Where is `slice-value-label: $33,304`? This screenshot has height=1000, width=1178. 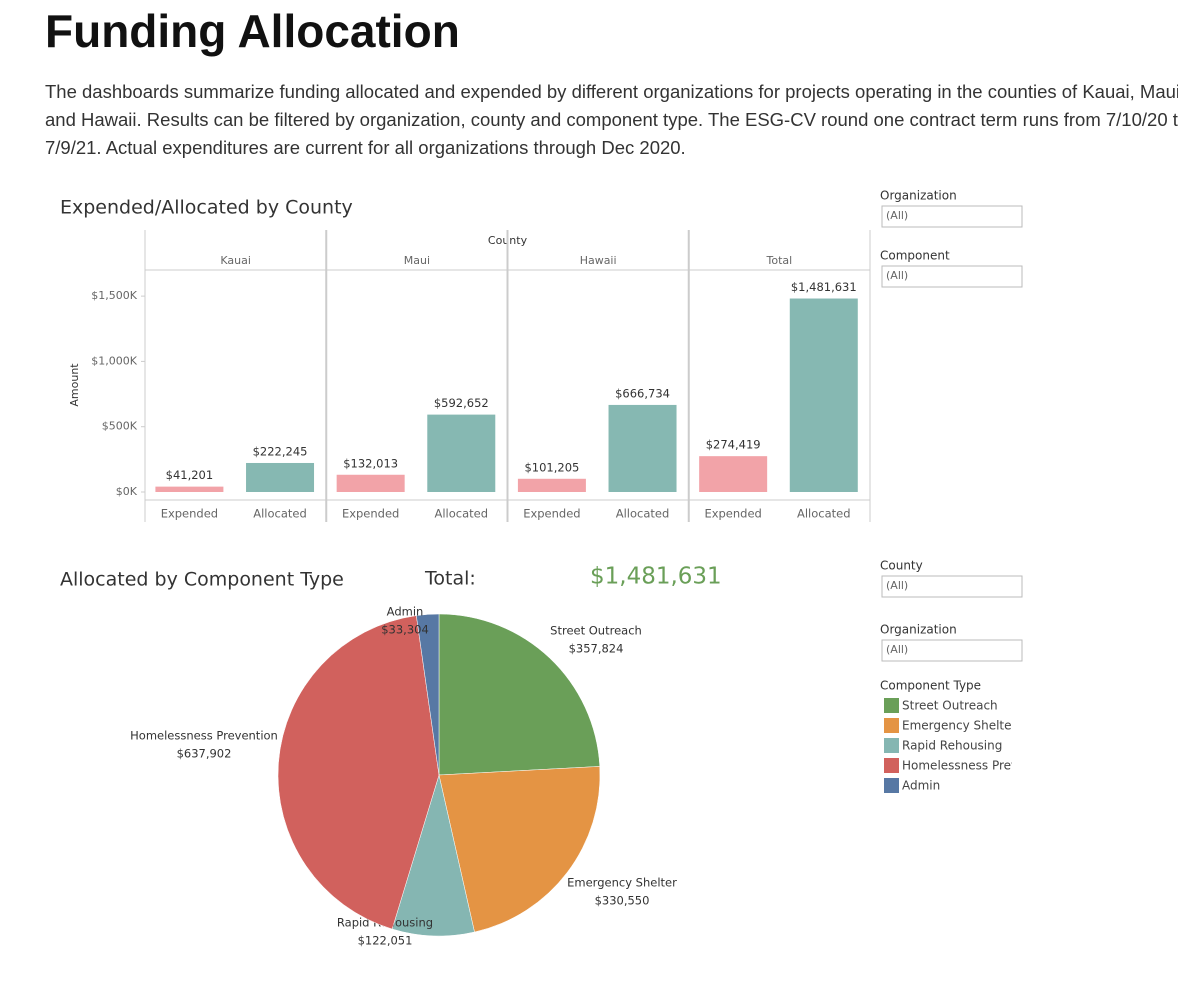 slice-value-label: $33,304 is located at coordinates (405, 630).